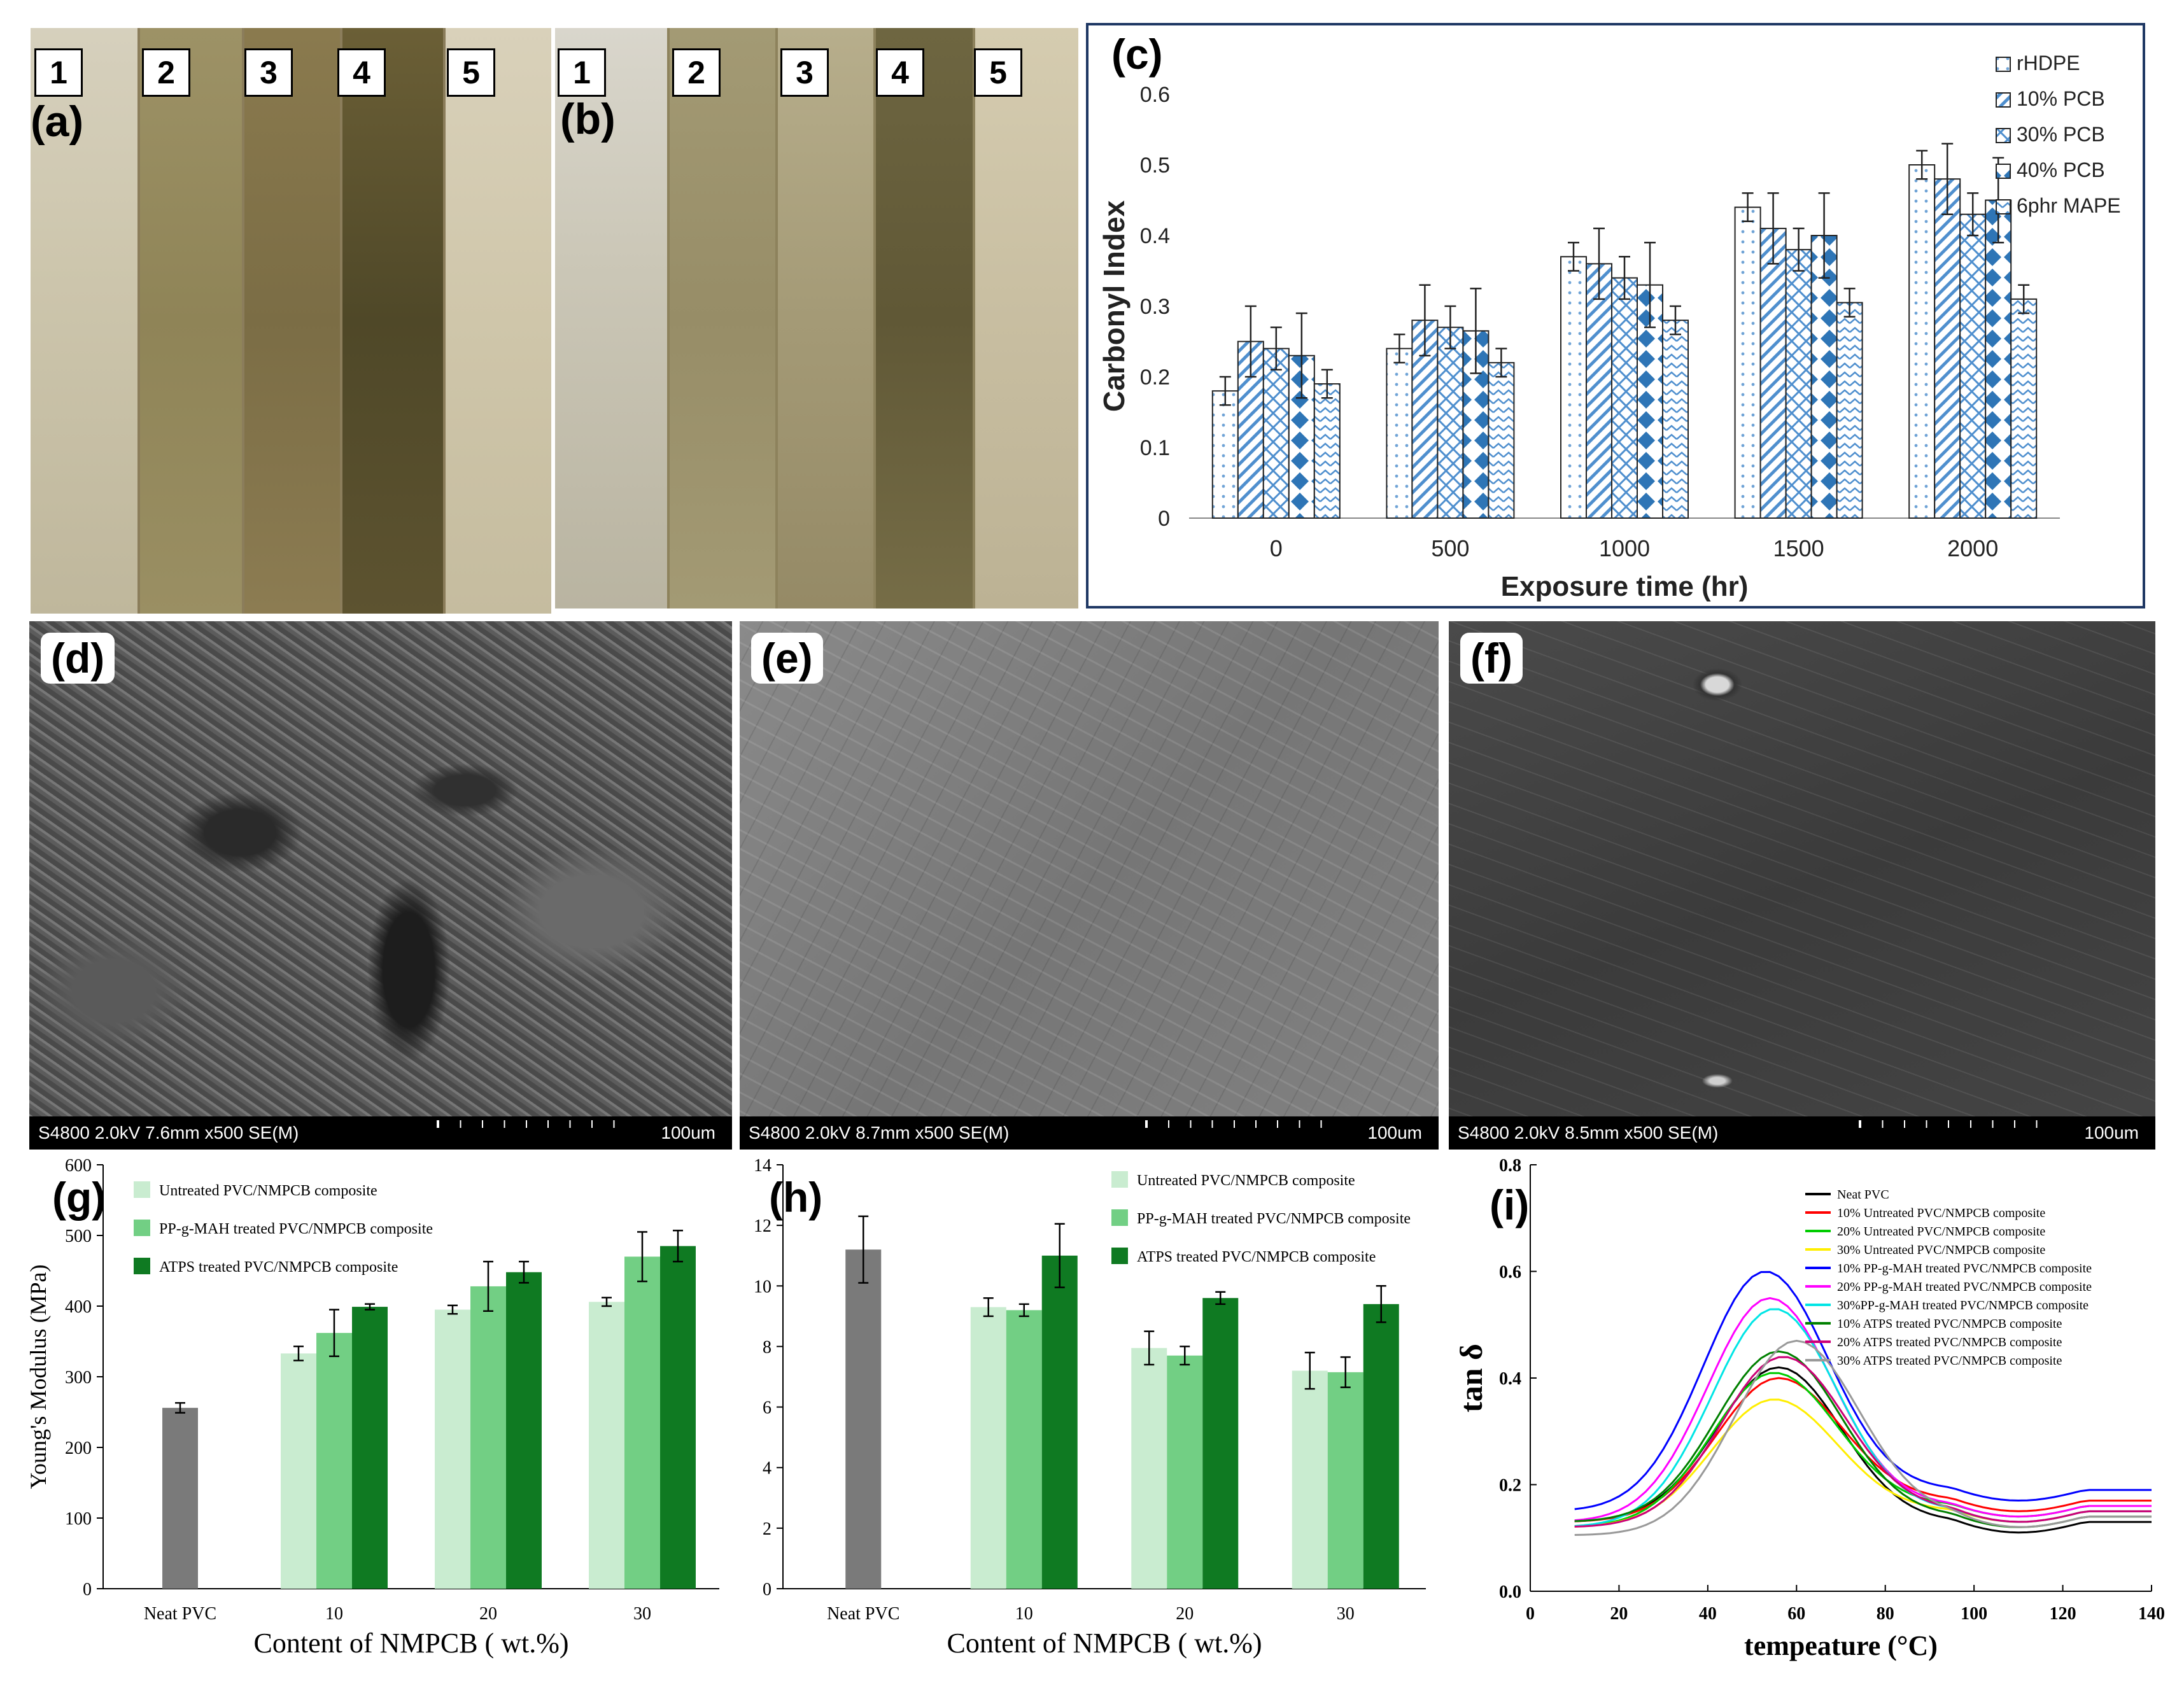  Describe the element at coordinates (1796, 1614) in the screenshot. I see `x-tick-label: 60` at that location.